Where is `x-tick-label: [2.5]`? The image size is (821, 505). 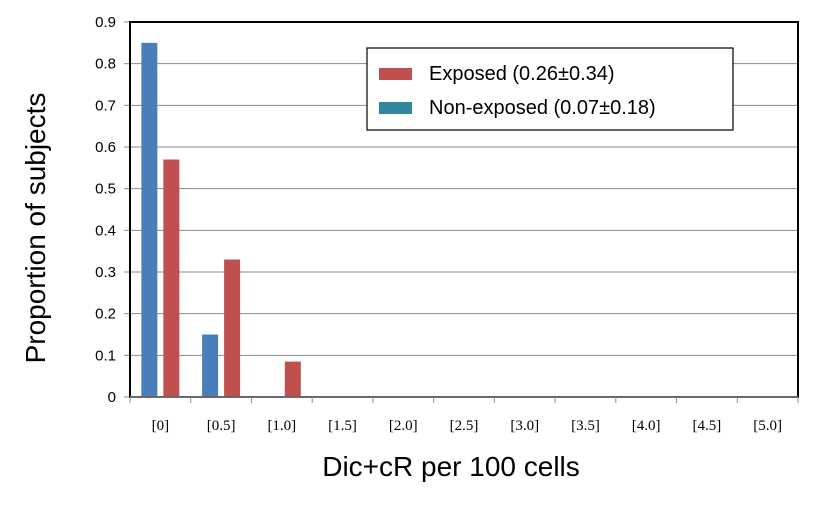
x-tick-label: [2.5] is located at coordinates (464, 426).